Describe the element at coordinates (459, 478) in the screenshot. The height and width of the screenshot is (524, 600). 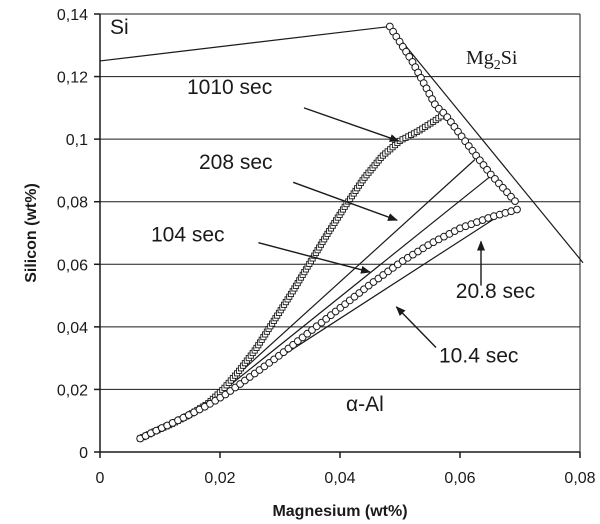
I see `x-tick-label: 0,06` at that location.